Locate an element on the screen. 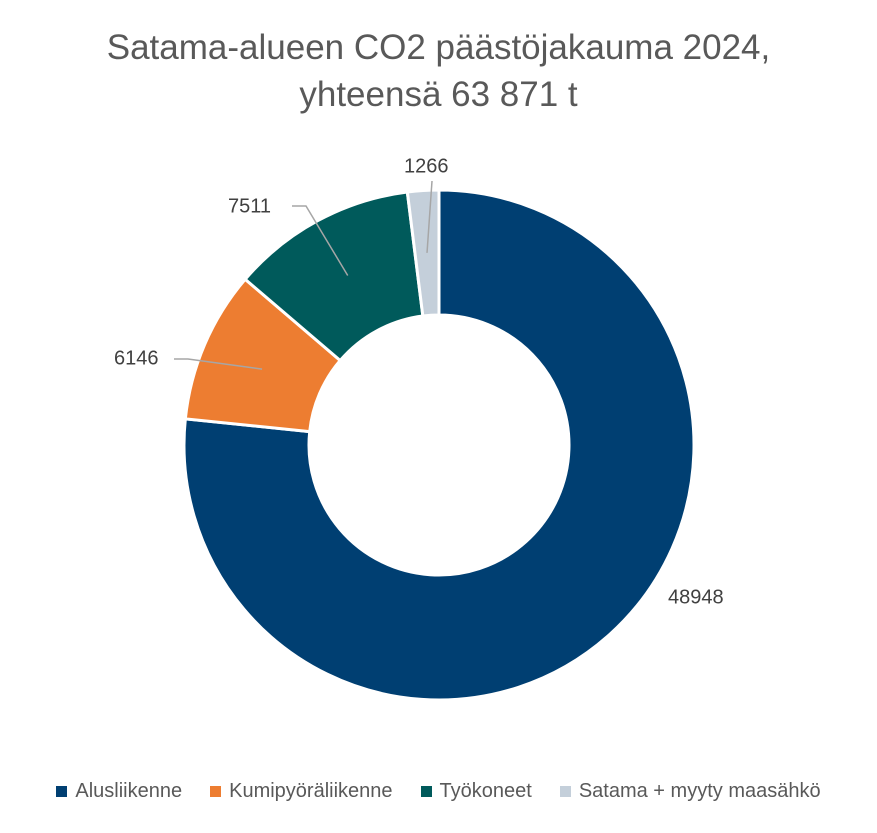 This screenshot has height=833, width=877. legend-label-alusliikenne: Alusliikenne is located at coordinates (129, 791).